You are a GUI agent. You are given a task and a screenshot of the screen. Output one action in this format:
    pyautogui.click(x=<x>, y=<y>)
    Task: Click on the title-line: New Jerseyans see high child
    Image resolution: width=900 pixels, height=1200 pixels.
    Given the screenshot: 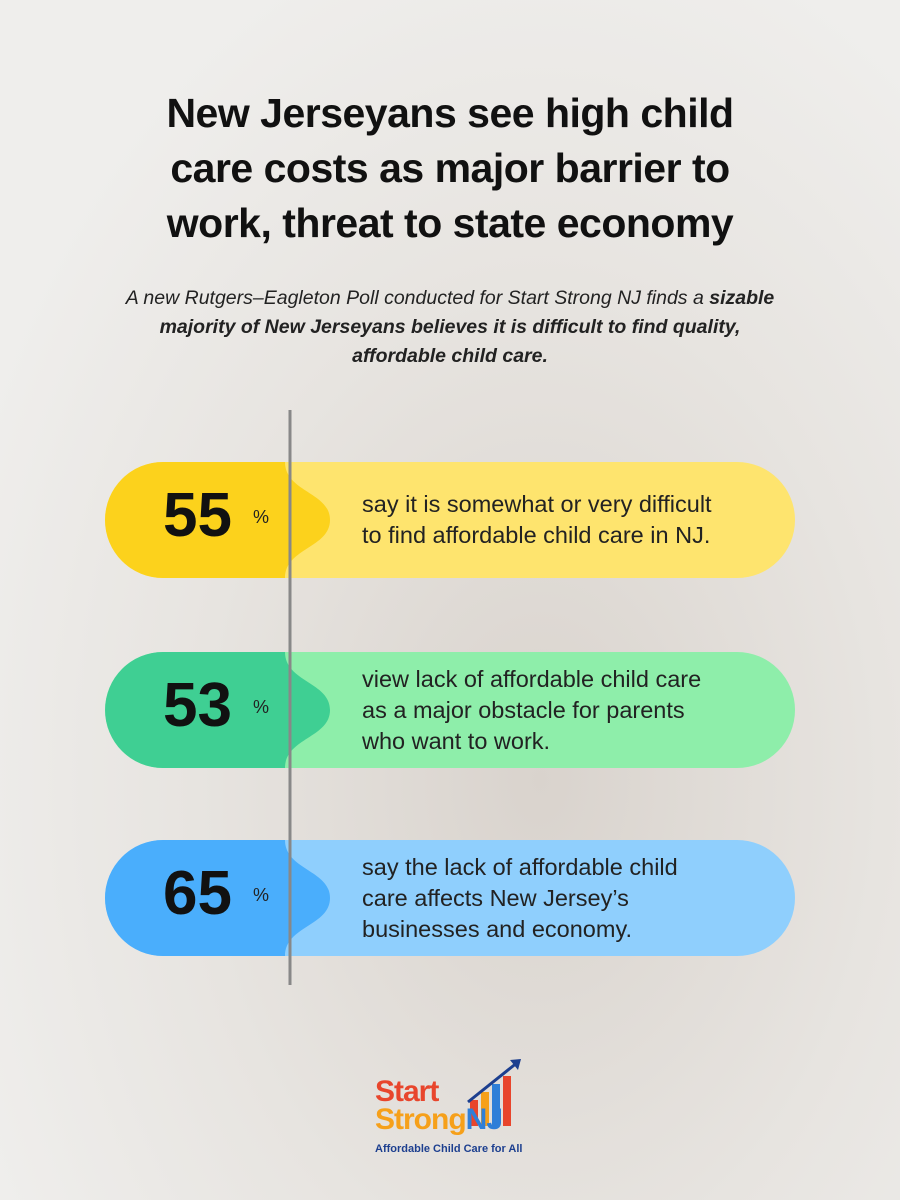 What is the action you would take?
    pyautogui.click(x=450, y=113)
    